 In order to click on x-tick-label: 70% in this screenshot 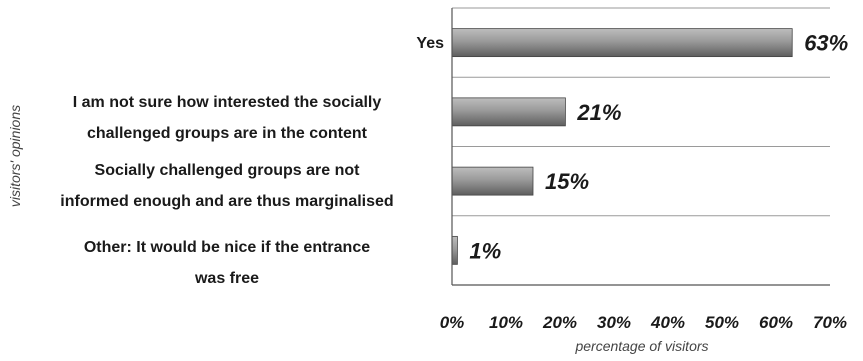, I will do `click(830, 322)`.